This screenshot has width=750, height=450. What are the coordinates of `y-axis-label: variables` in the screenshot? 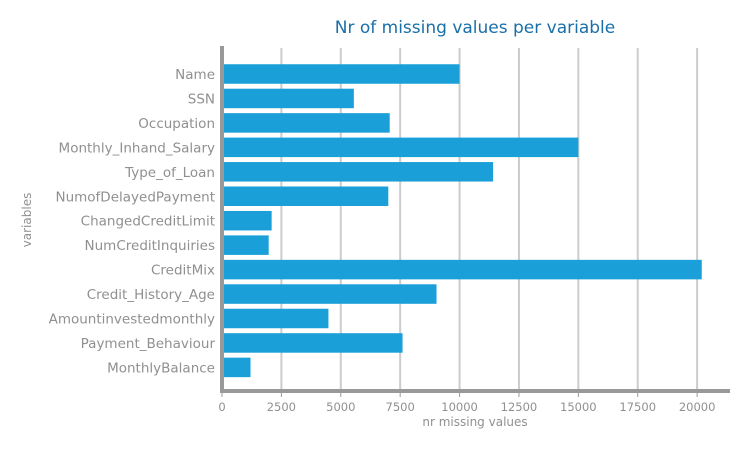 It's located at (27, 220).